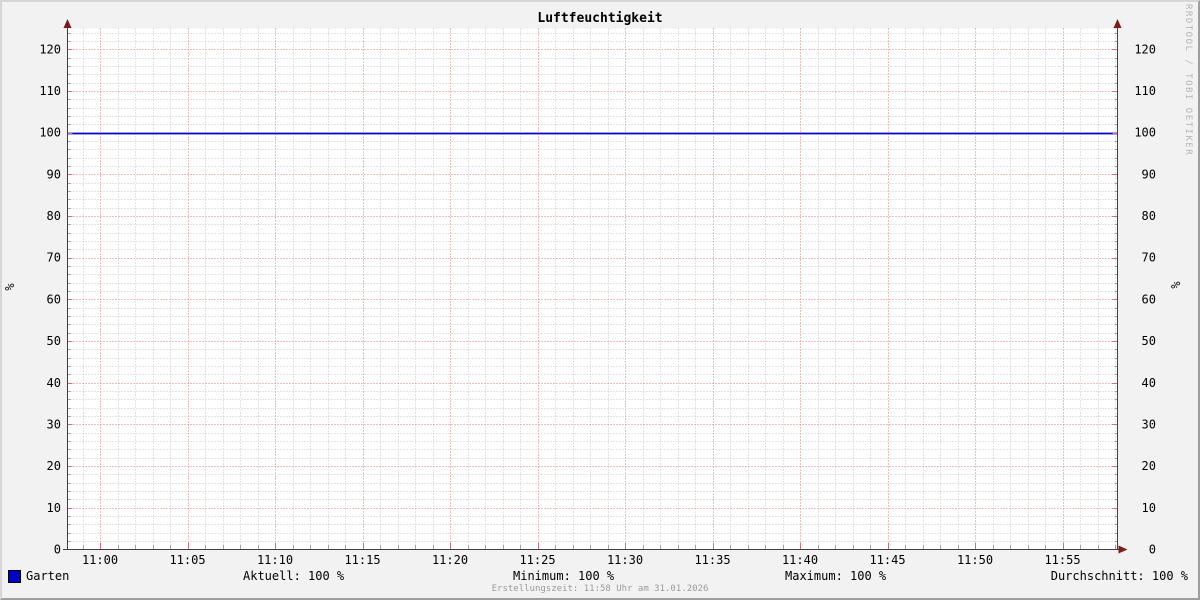 The height and width of the screenshot is (600, 1200). Describe the element at coordinates (712, 560) in the screenshot. I see `svg-text: 11:35` at that location.